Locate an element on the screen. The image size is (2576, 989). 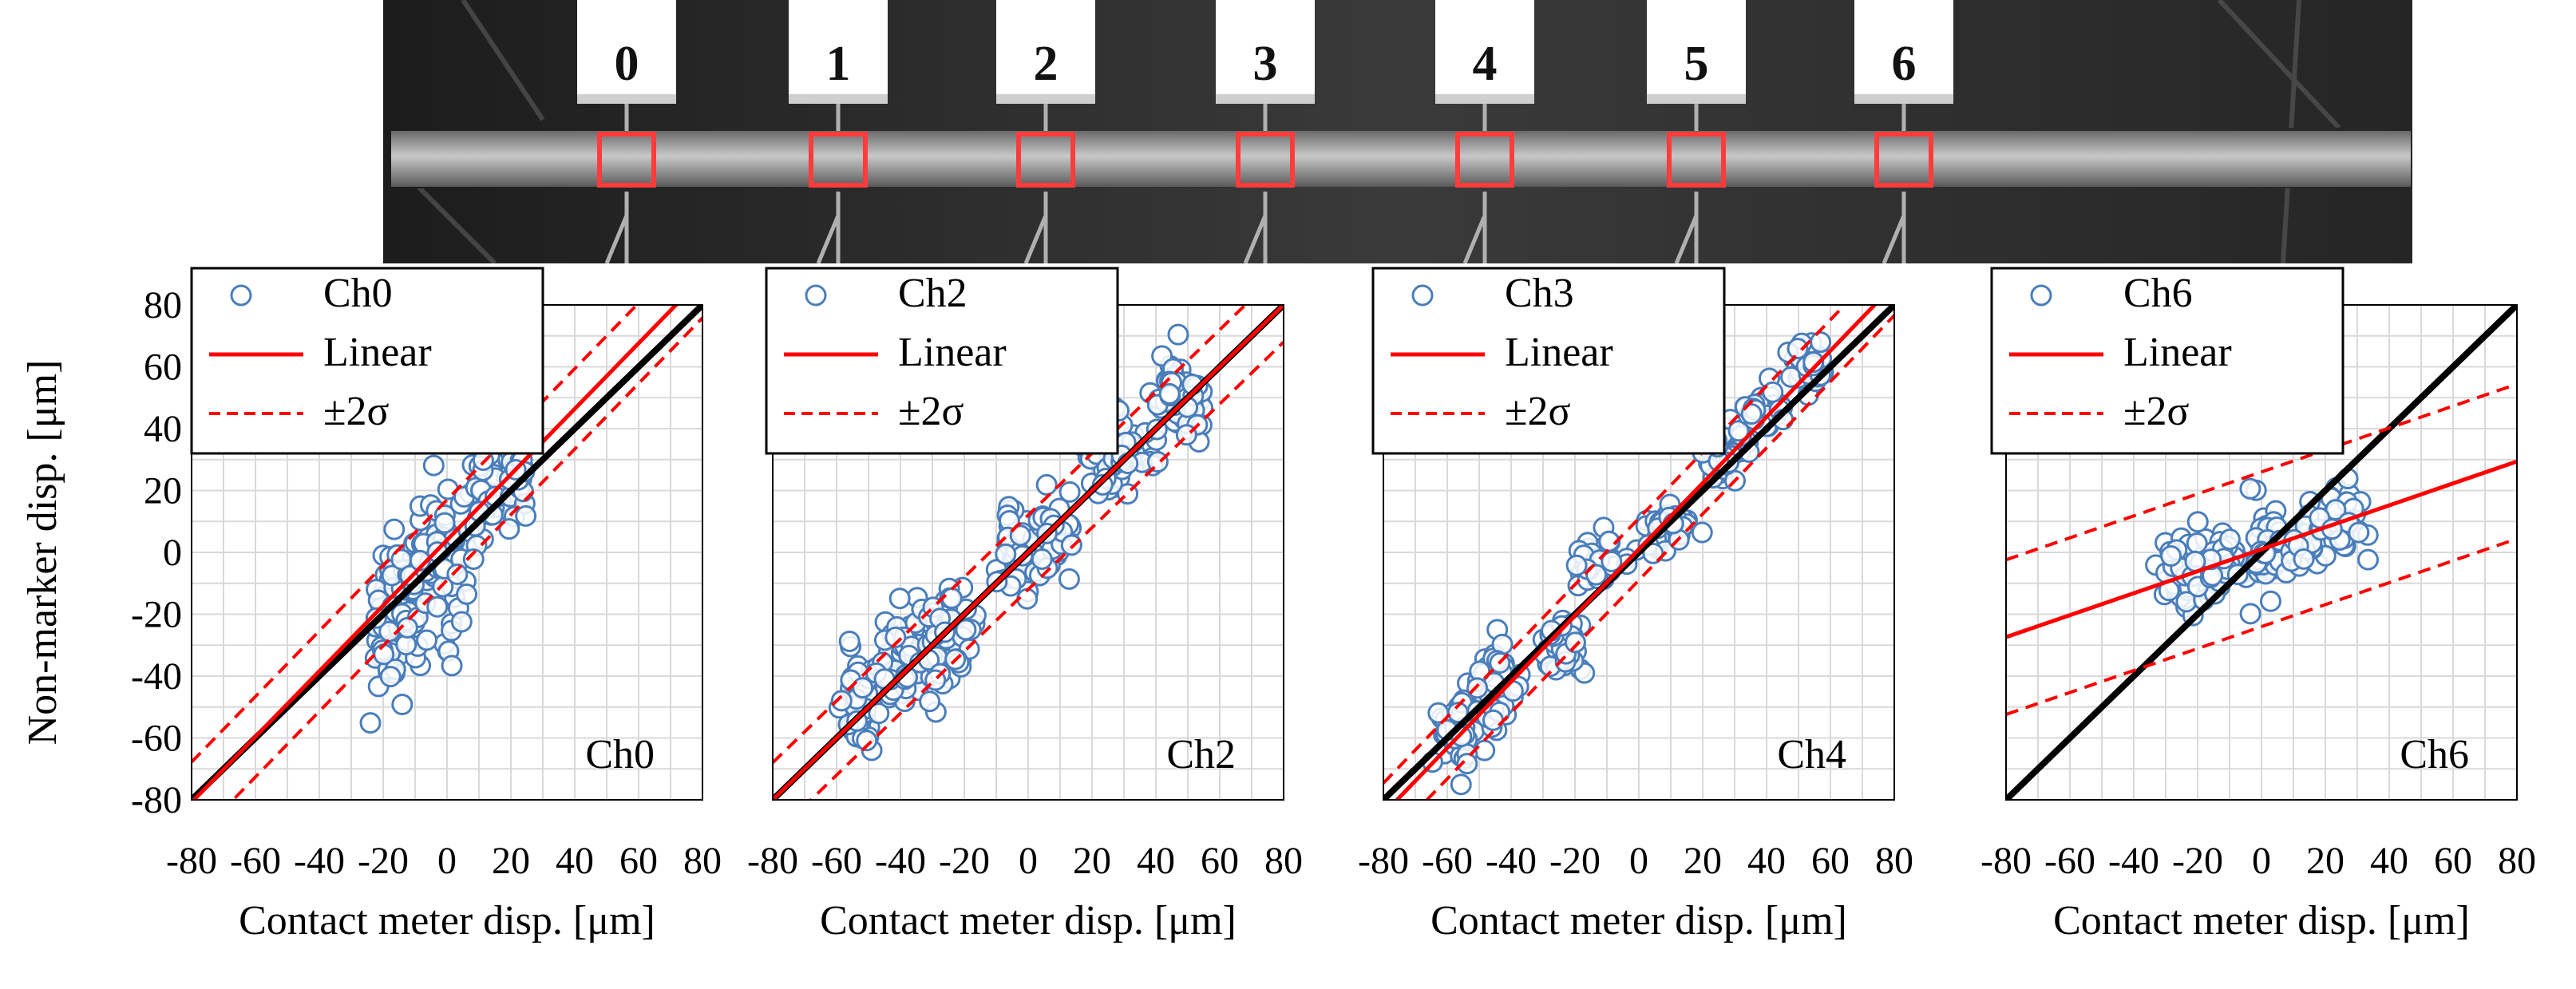
legend: Ch6 Linear ±2σ is located at coordinates (2167, 361).